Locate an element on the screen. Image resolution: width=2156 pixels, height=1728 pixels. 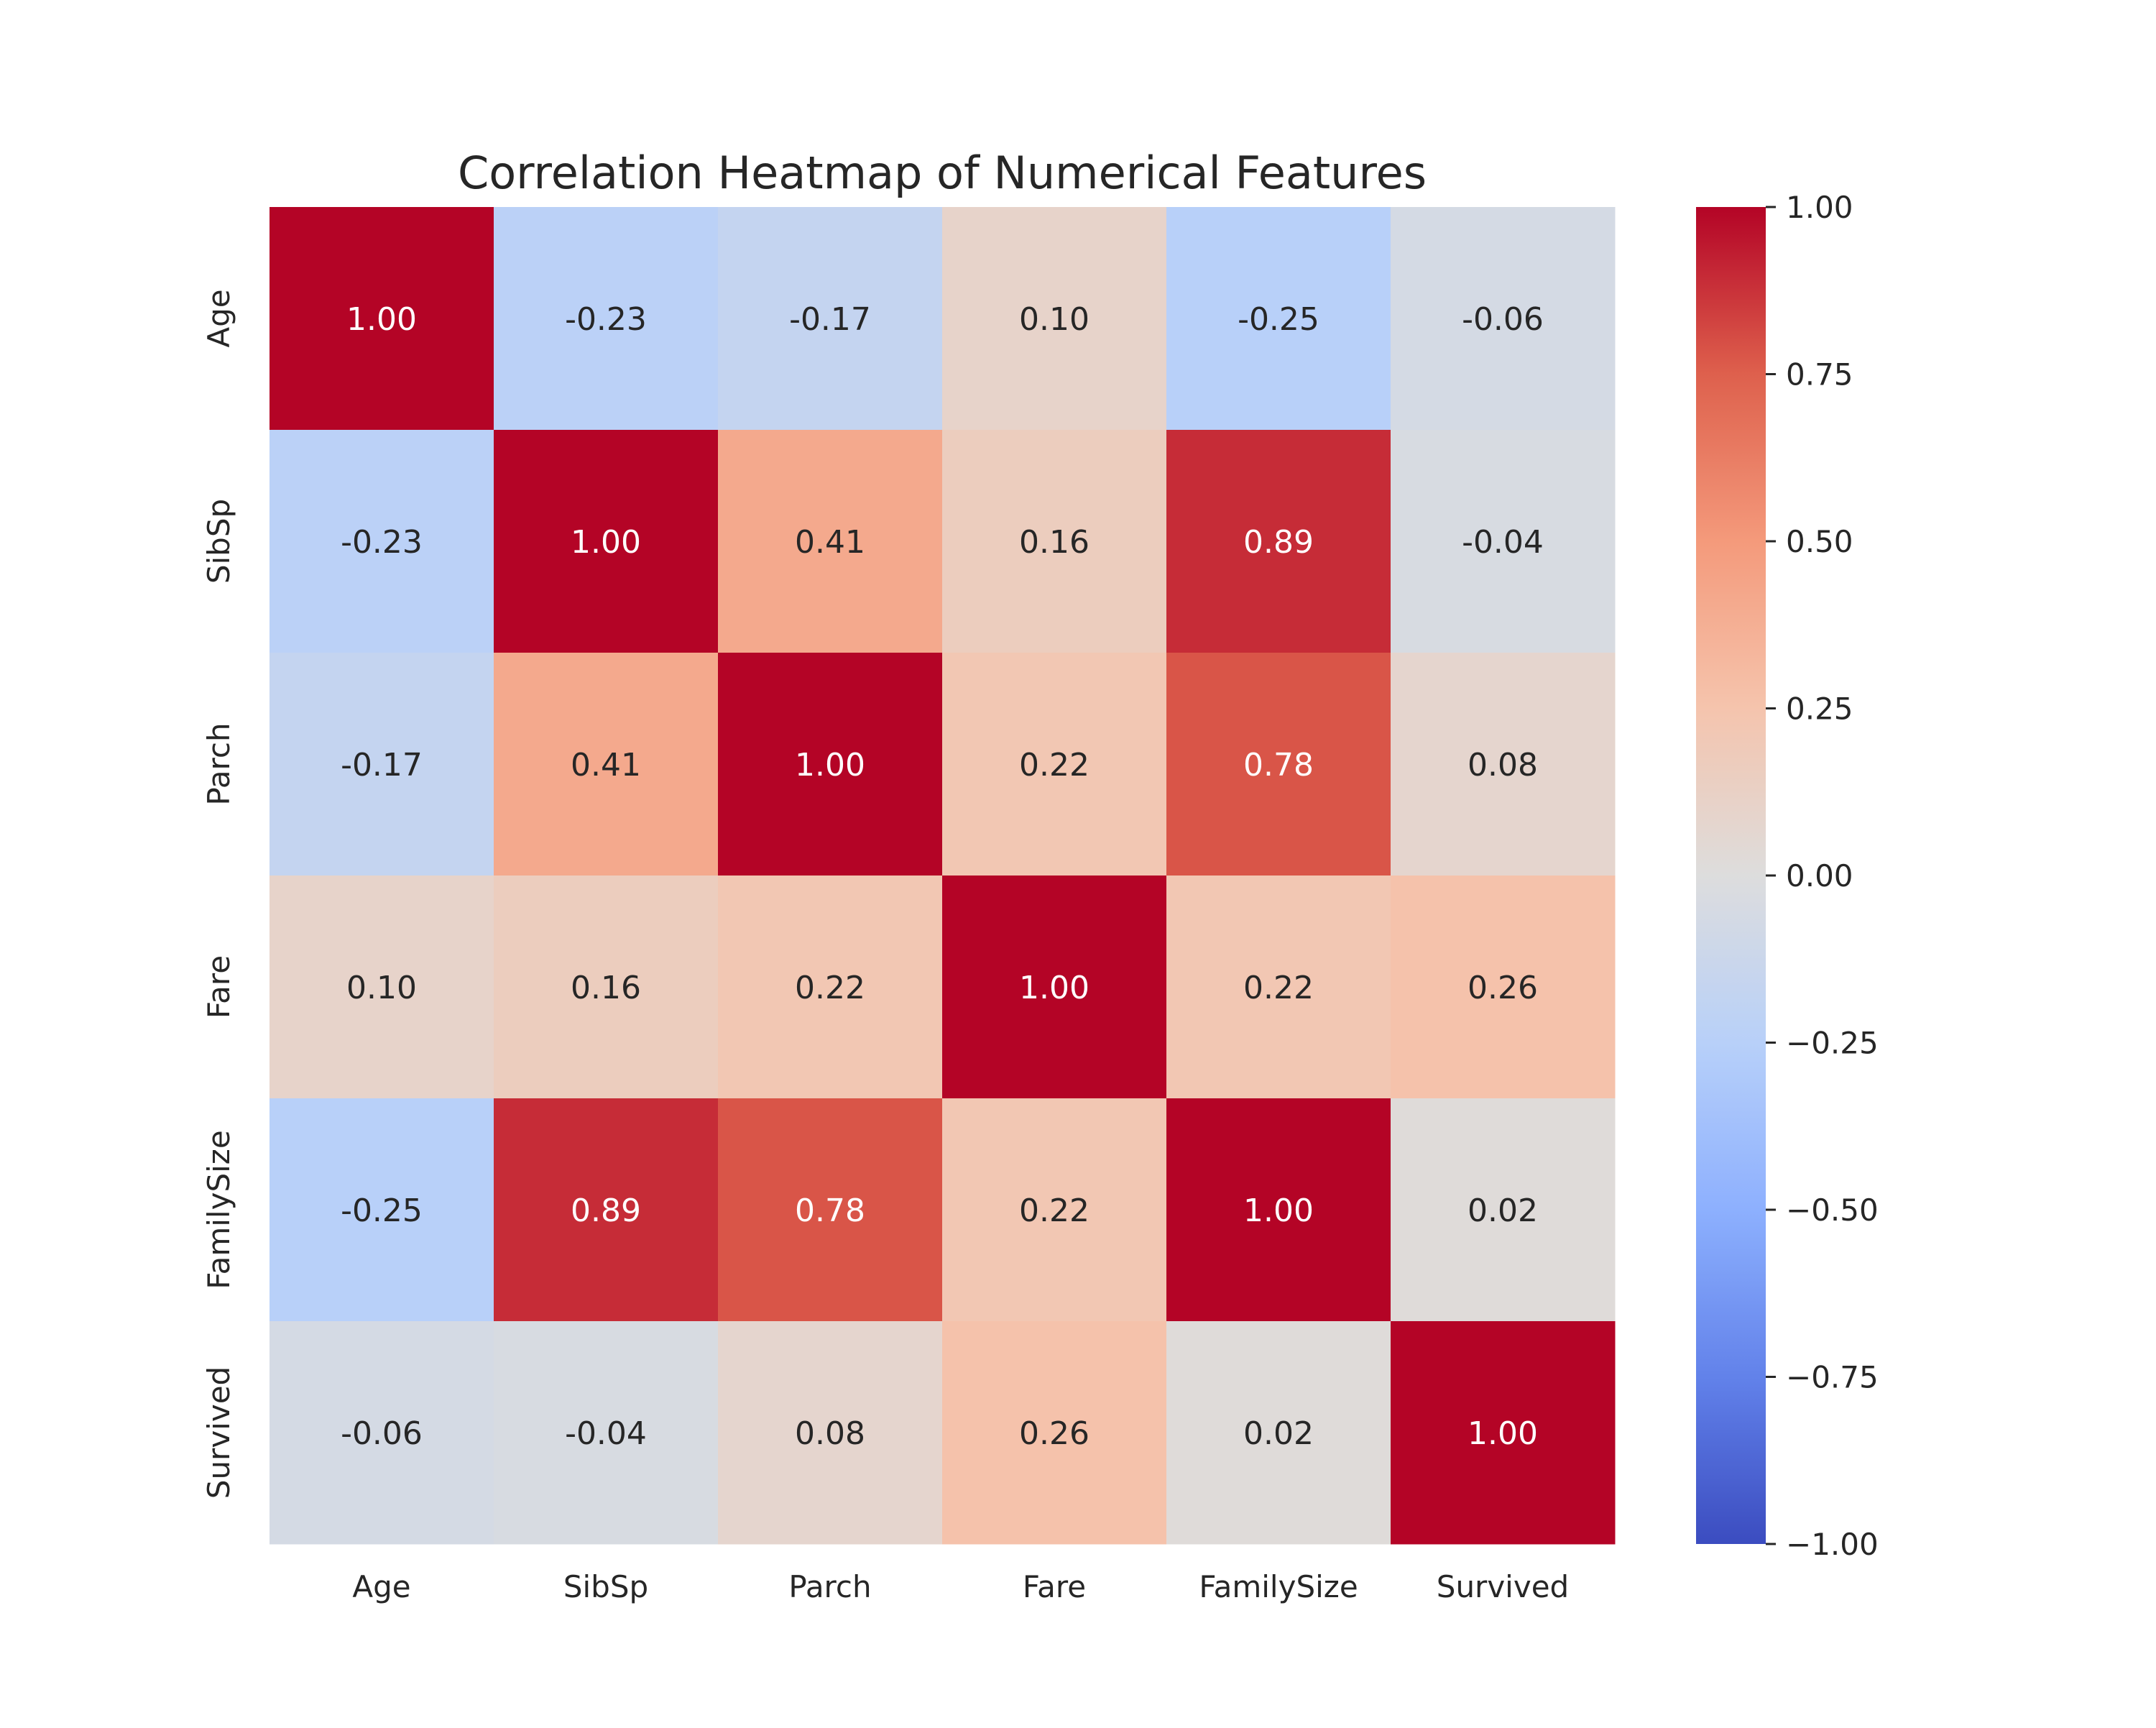
heatmap-cell-fare-fare is located at coordinates (1054, 987).